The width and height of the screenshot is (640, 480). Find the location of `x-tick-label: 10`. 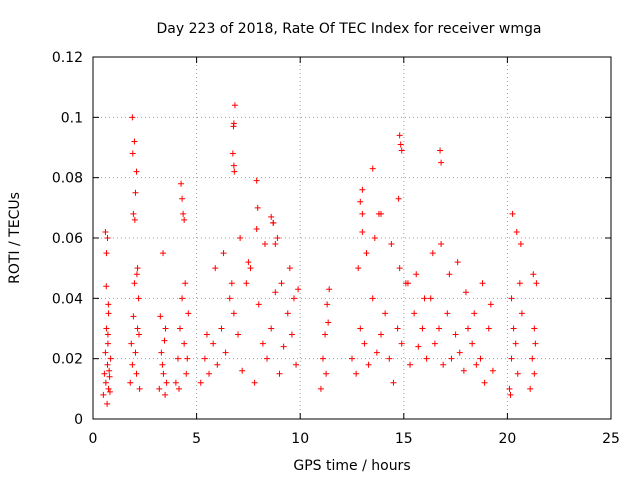

x-tick-label: 10 is located at coordinates (300, 439).